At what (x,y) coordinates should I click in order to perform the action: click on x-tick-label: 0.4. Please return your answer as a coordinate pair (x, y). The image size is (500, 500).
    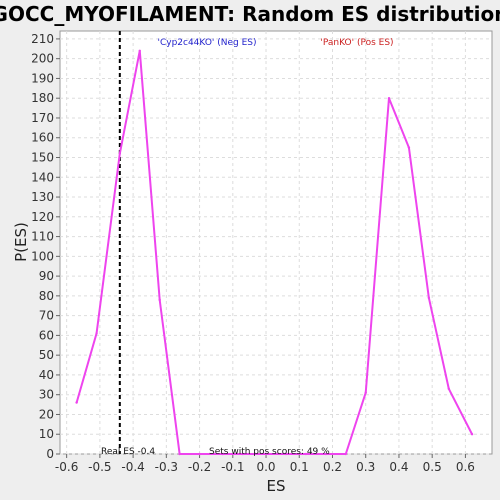
    Looking at the image, I should click on (398, 467).